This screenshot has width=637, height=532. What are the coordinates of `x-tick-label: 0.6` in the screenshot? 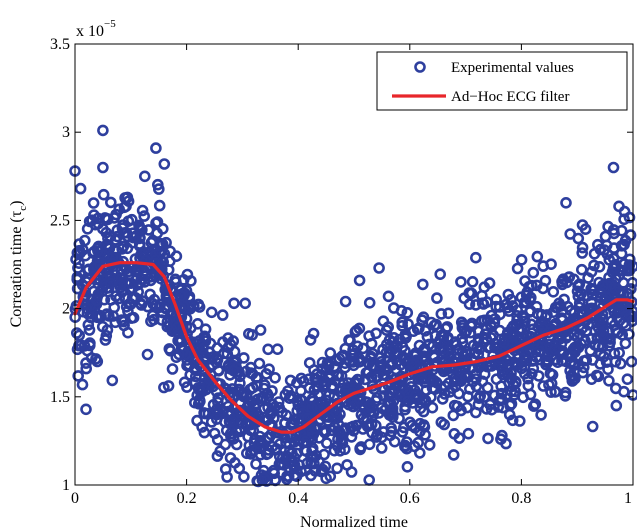 It's located at (410, 498).